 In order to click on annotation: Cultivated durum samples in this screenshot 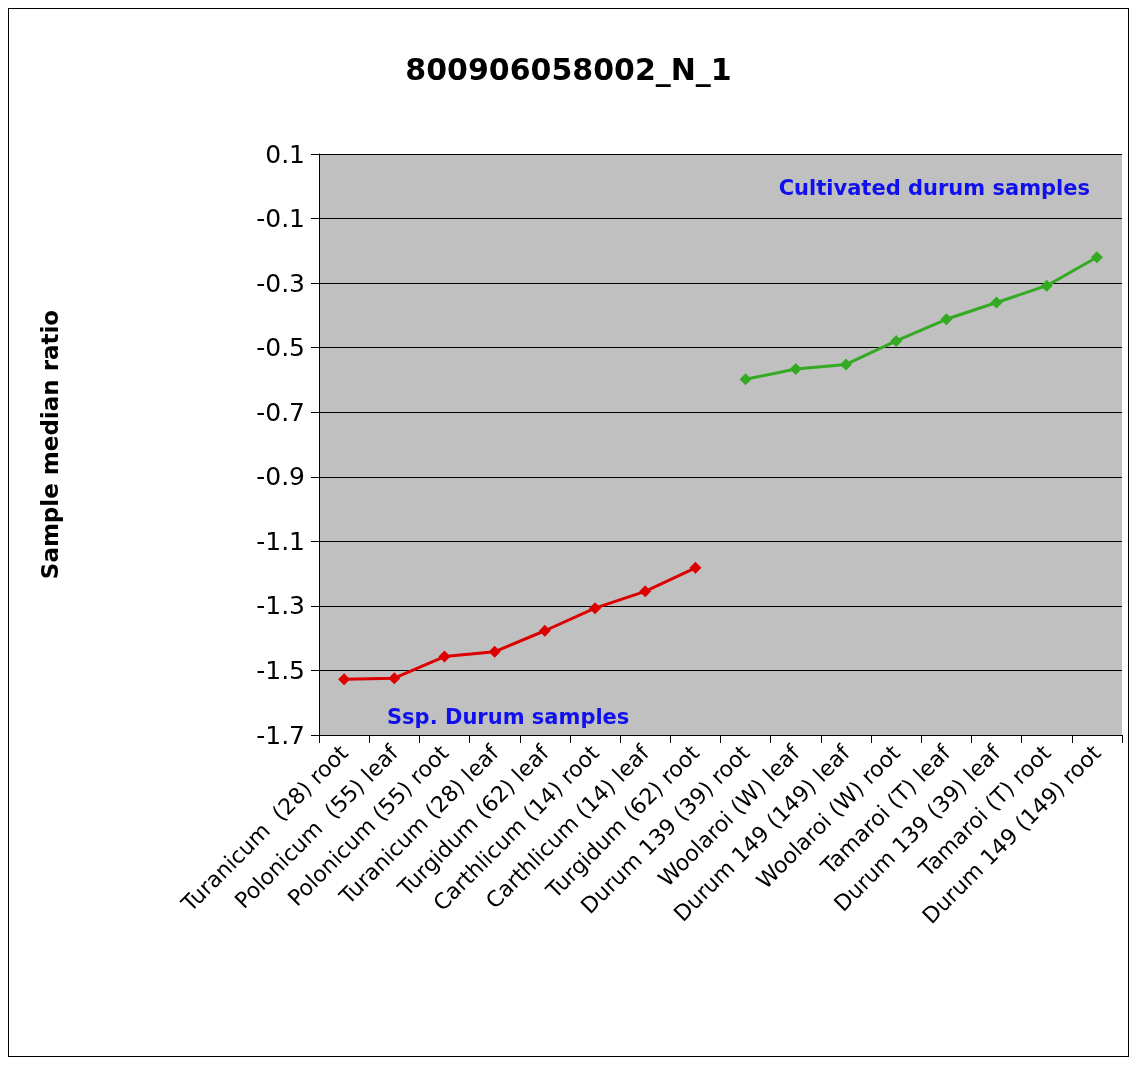, I will do `click(934, 187)`.